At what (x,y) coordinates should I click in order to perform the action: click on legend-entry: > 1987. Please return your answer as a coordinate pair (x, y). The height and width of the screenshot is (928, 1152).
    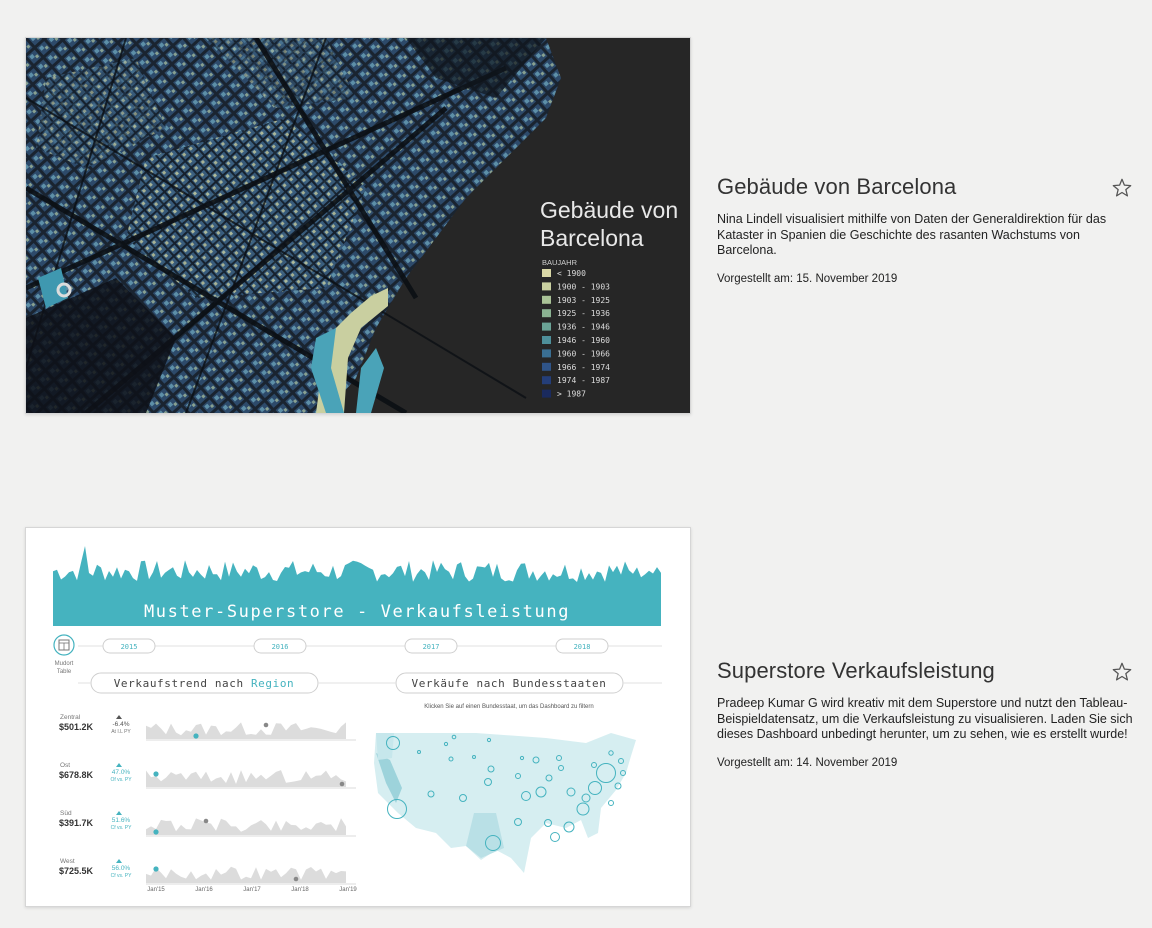
    Looking at the image, I should click on (564, 394).